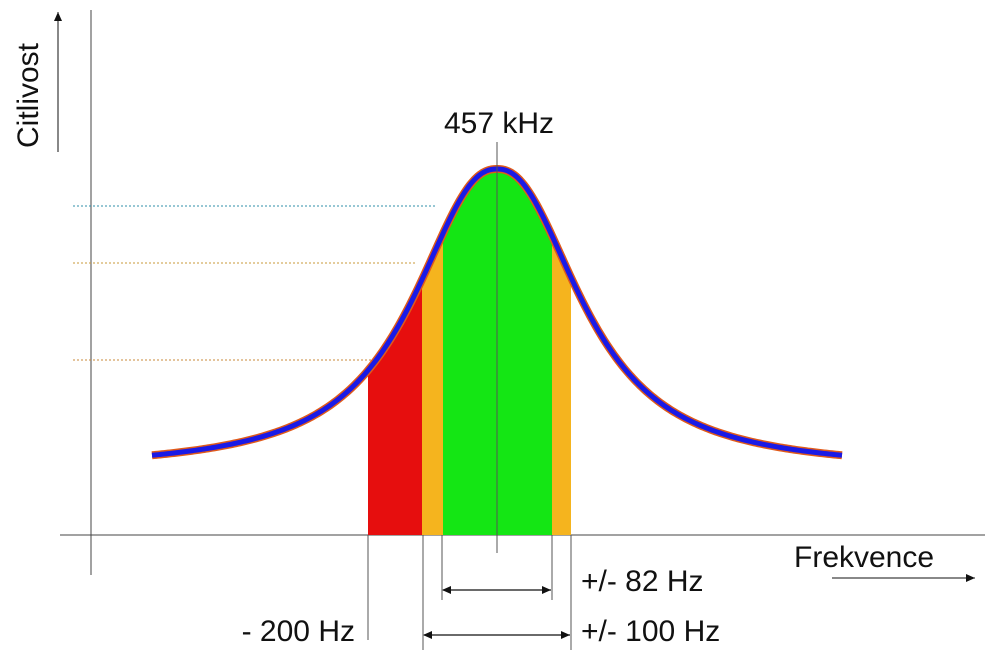  What do you see at coordinates (864, 557) in the screenshot?
I see `x-axis-label: Frekvence` at bounding box center [864, 557].